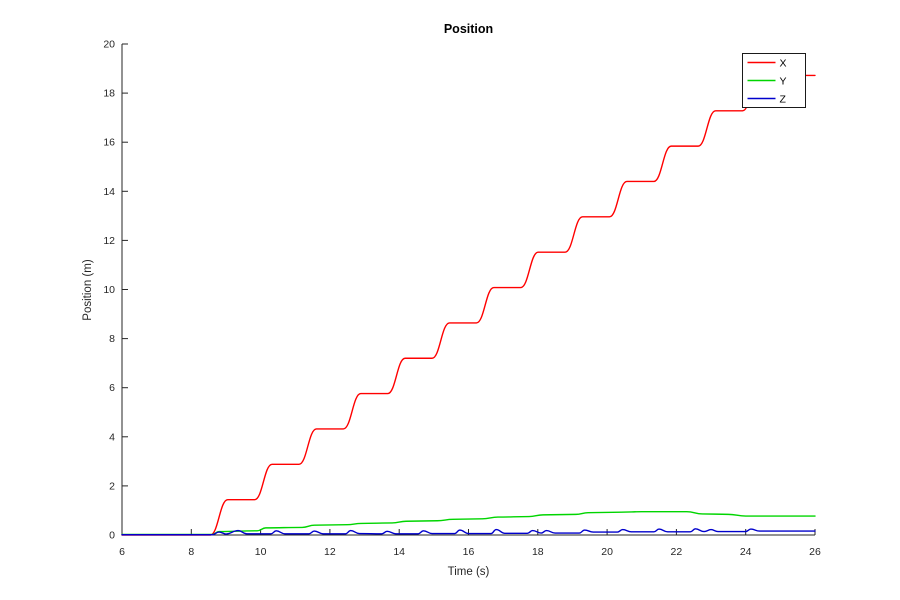 Image resolution: width=900 pixels, height=600 pixels. I want to click on y-axis-label: Position (m), so click(88, 290).